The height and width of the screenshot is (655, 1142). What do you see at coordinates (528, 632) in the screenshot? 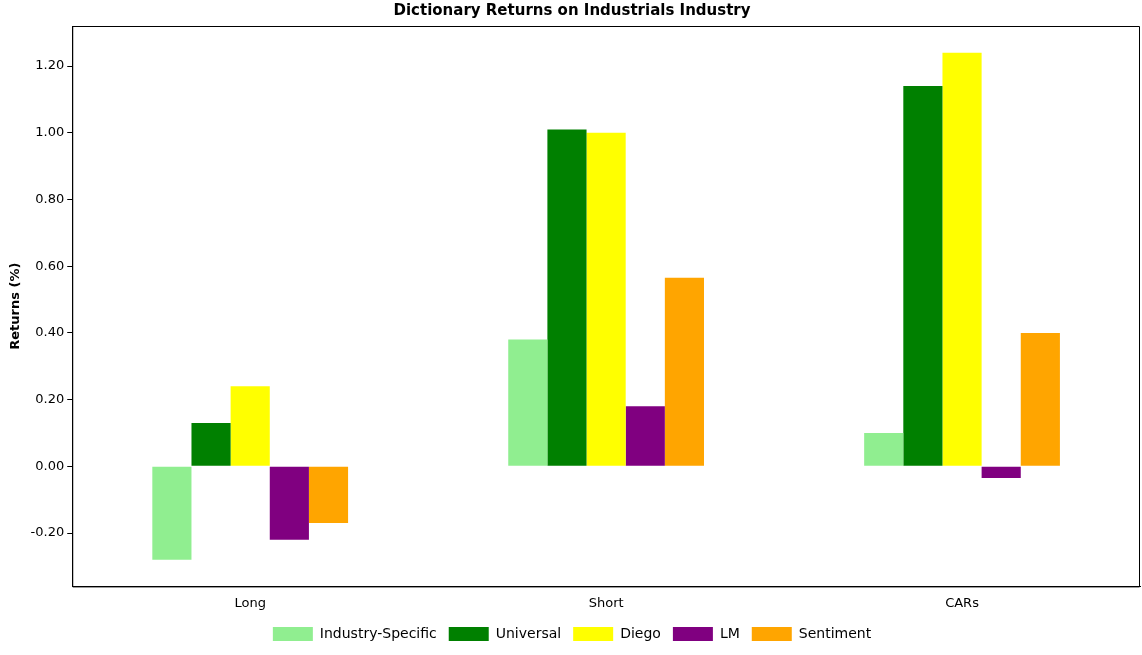
I see `legend-label: Universal` at bounding box center [528, 632].